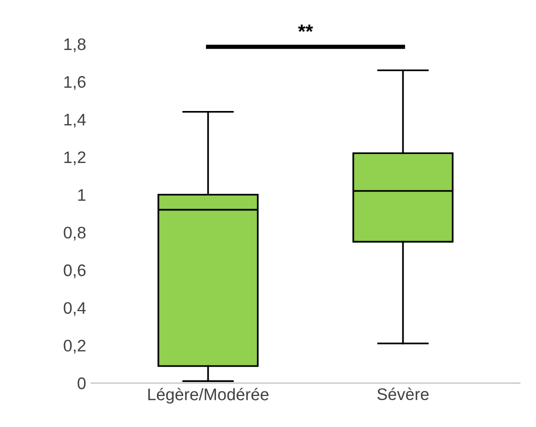 This screenshot has width=536, height=427. I want to click on y-tick-label: 1,6, so click(75, 83).